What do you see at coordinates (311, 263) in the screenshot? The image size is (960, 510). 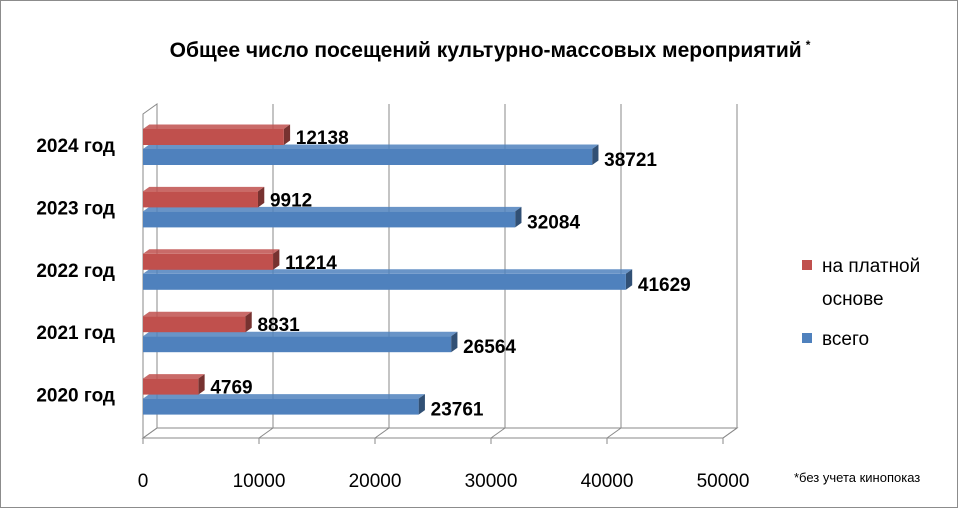 I see `data-label-paid: 11214` at bounding box center [311, 263].